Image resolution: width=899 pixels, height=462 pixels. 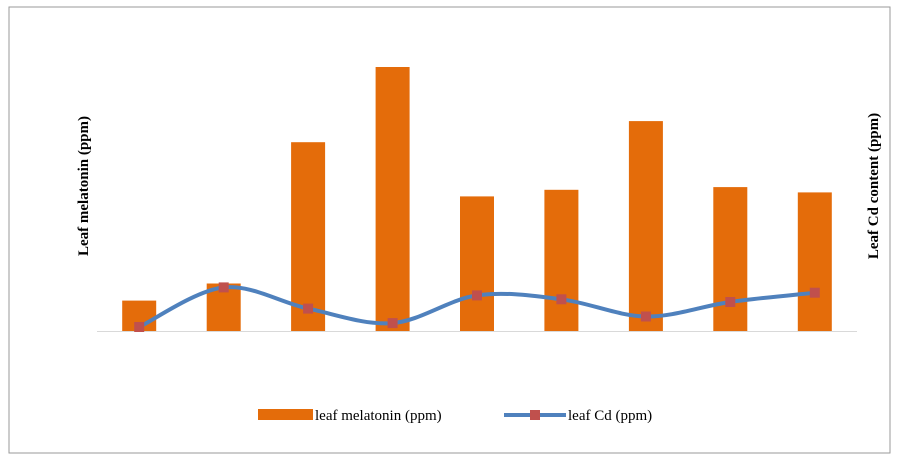 What do you see at coordinates (874, 186) in the screenshot?
I see `y2-axis-title: Leaf Cd content (ppm)` at bounding box center [874, 186].